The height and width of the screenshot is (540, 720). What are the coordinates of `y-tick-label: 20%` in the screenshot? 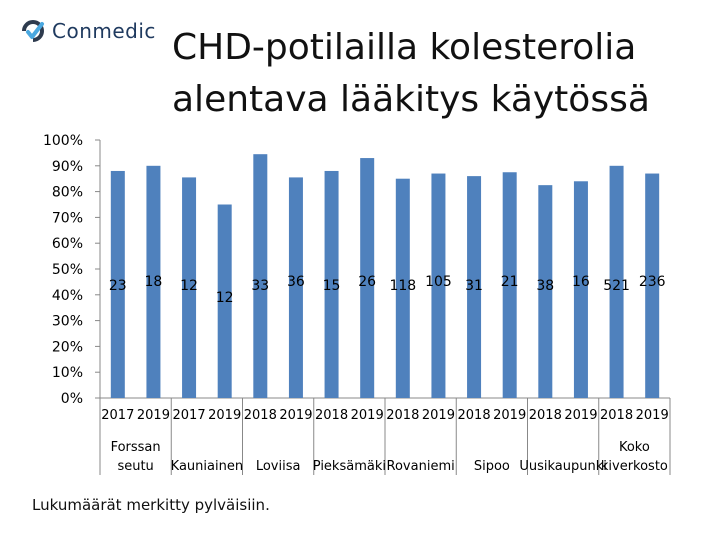 It's located at (67, 347).